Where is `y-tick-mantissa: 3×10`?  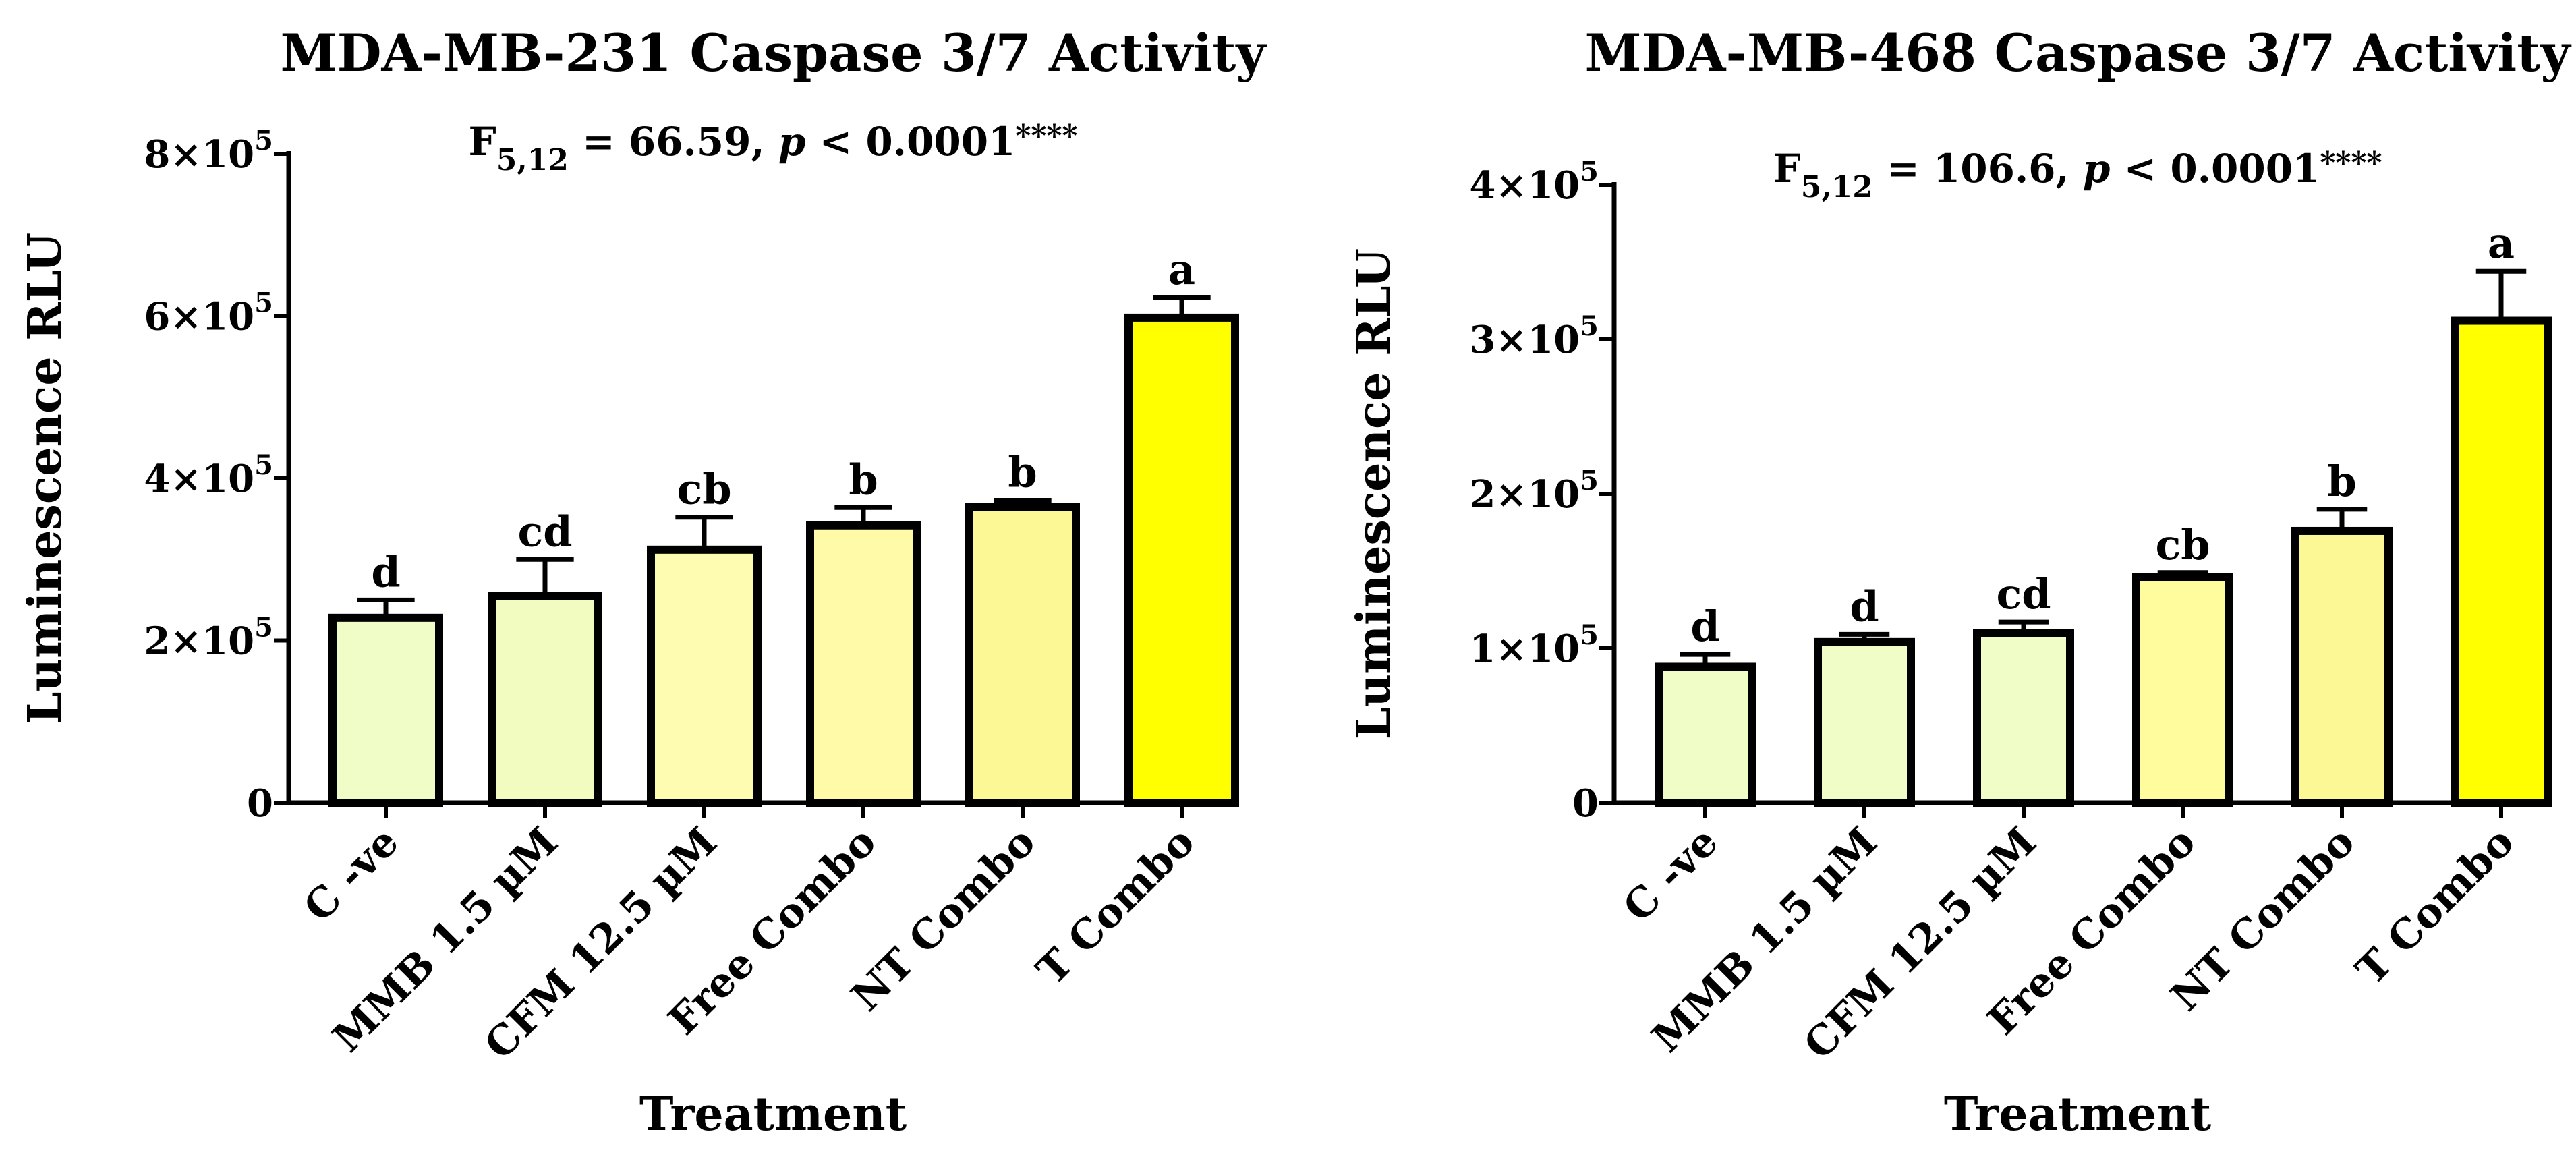
y-tick-mantissa: 3×10 is located at coordinates (1524, 340).